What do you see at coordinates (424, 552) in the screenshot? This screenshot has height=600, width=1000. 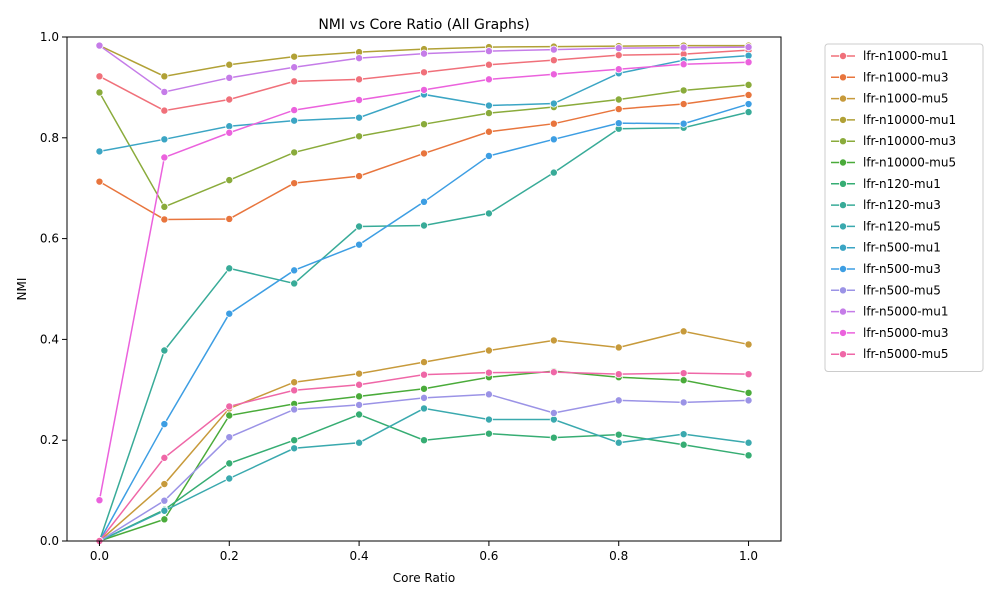 I see `x-axis: 0.0 0.2 0.4 0.6 0.8 1.0` at bounding box center [424, 552].